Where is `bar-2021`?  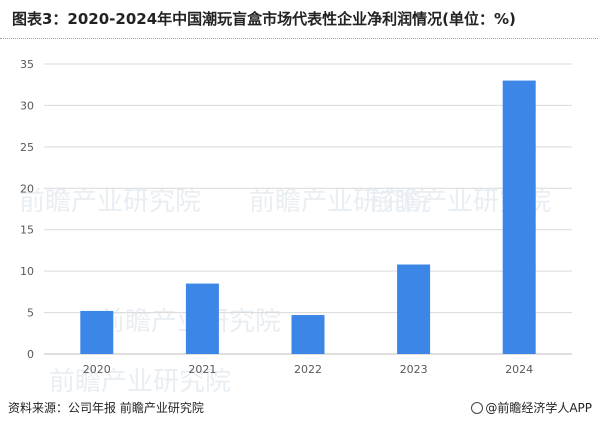 bar-2021 is located at coordinates (202, 318).